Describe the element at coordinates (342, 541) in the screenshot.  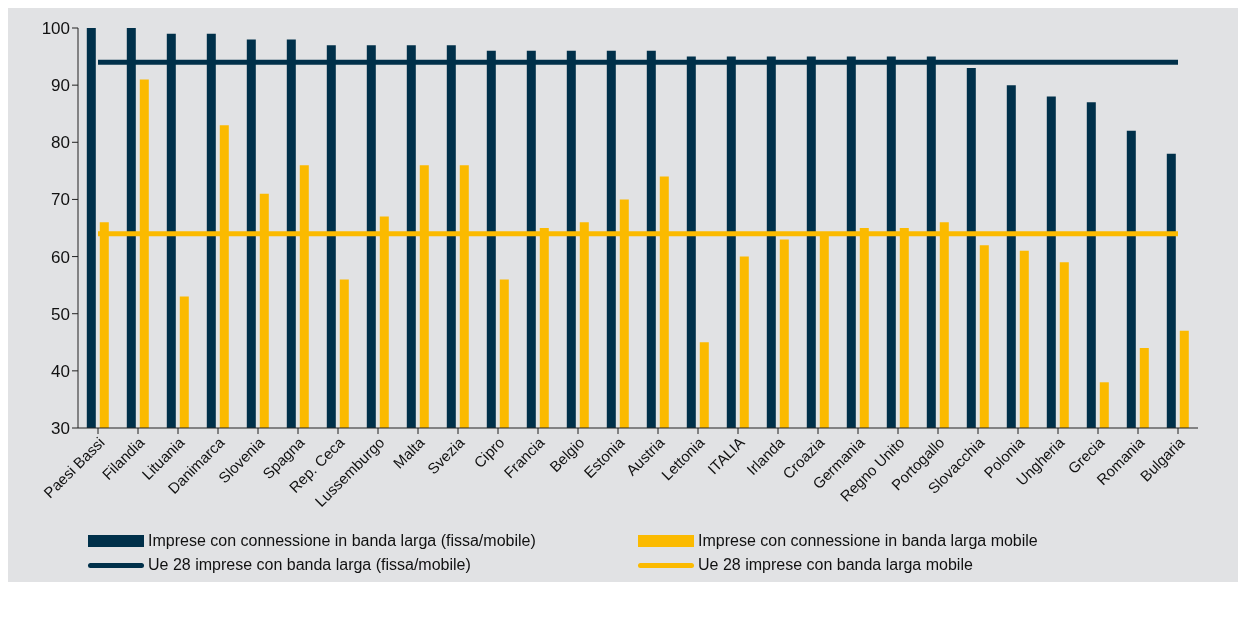
I see `legend-label: Imprese con connessione in banda larga (fissa/mobile)` at that location.